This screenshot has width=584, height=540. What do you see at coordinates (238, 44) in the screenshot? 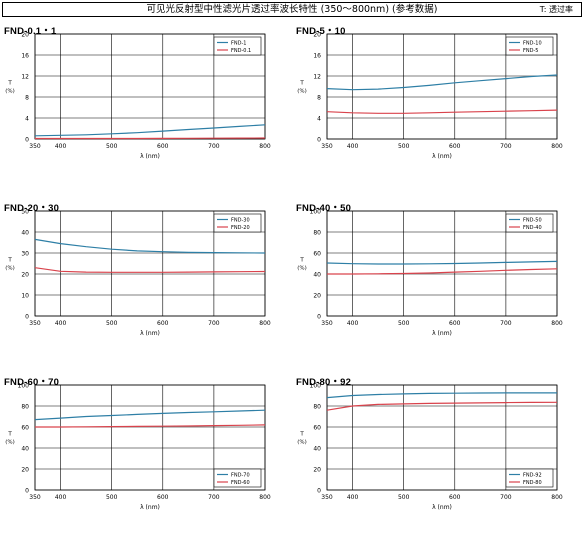
I see `legend-label: FND-1` at bounding box center [238, 44].